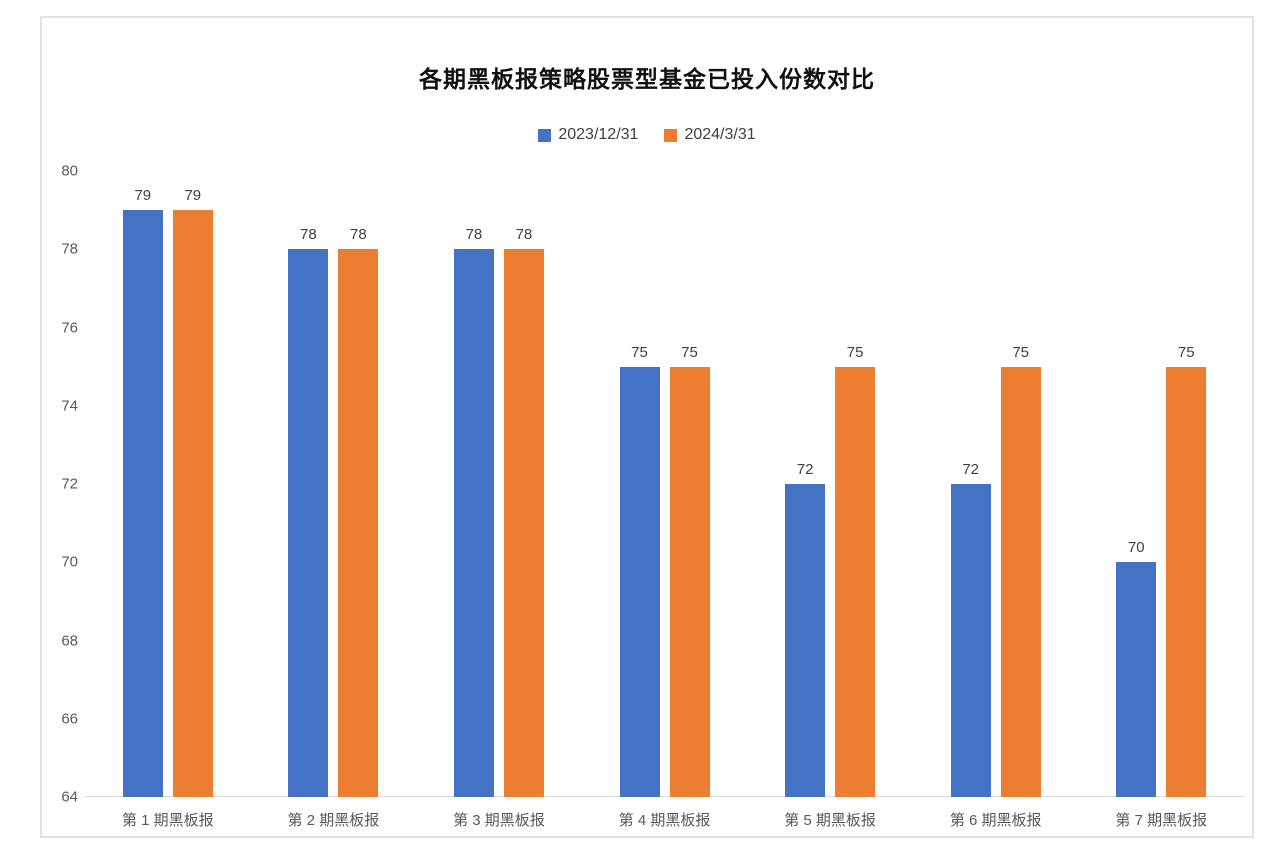 The width and height of the screenshot is (1280, 866). Describe the element at coordinates (69, 562) in the screenshot. I see `y-axis-tick-label: 70` at that location.